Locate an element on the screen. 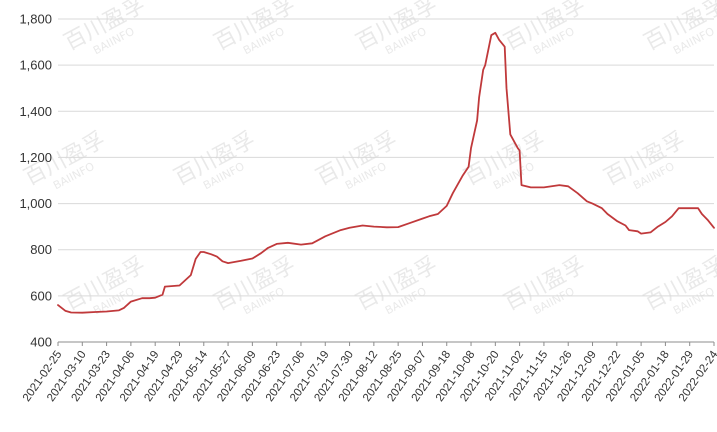 Image resolution: width=717 pixels, height=432 pixels. y-tick-label: 1,200 is located at coordinates (35, 157).